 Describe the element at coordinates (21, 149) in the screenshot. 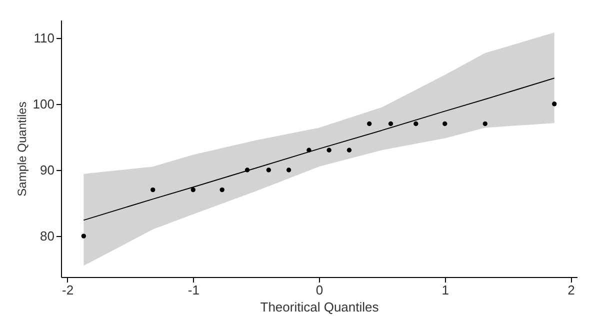

I see `y-axis-title: Sample Quantiles` at that location.